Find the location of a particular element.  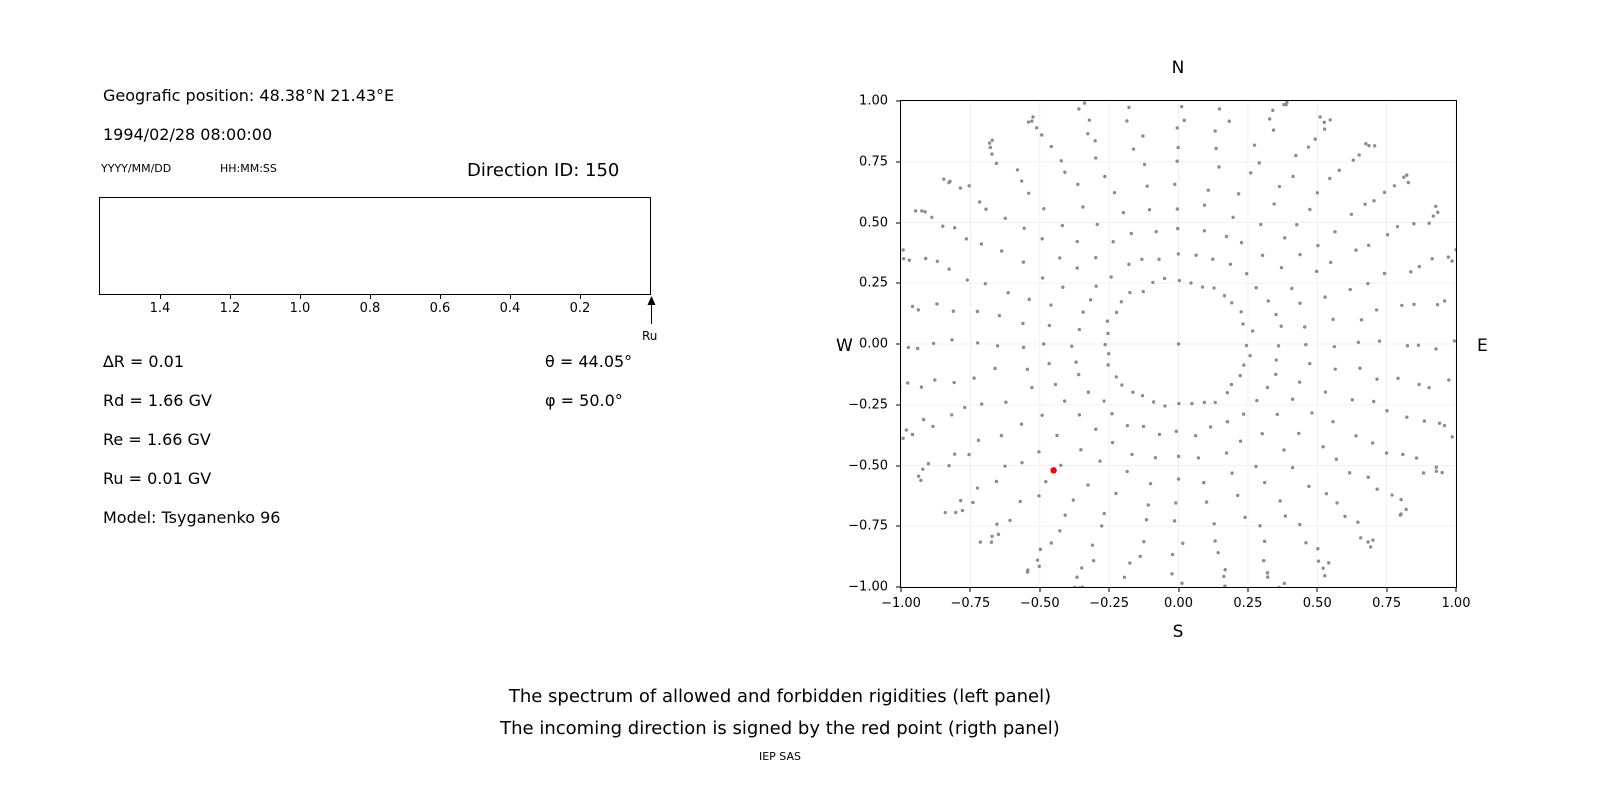

spectrum-tick-label: 1.2 is located at coordinates (230, 308).